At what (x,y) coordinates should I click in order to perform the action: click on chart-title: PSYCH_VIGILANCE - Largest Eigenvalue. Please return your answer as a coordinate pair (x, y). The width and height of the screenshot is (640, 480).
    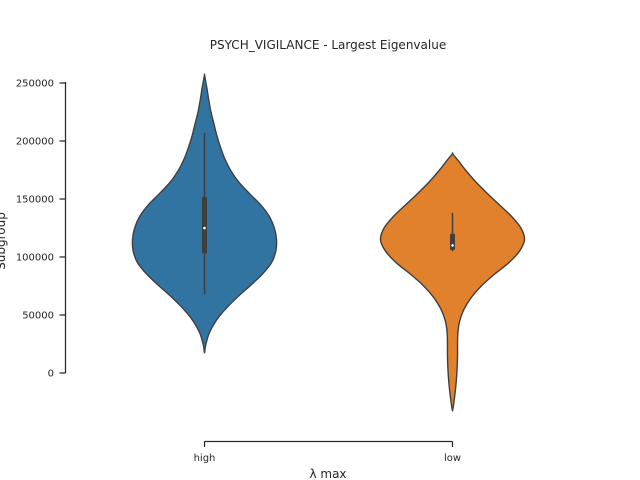
    Looking at the image, I should click on (328, 45).